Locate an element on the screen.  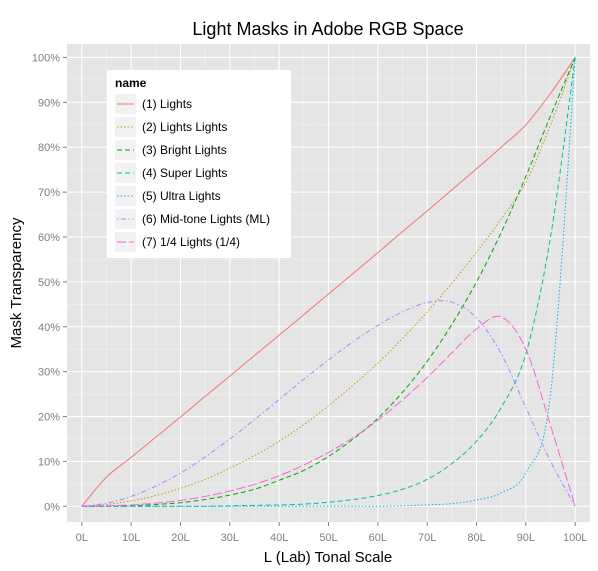
legend-background is located at coordinates (199, 164).